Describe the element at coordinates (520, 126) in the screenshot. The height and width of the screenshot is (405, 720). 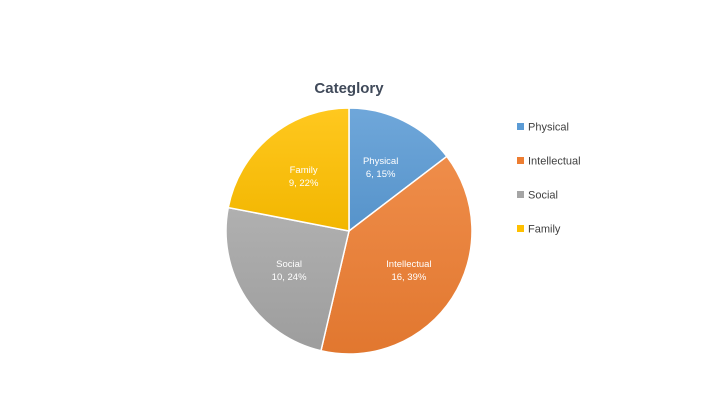
I see `legend-swatch-physical` at that location.